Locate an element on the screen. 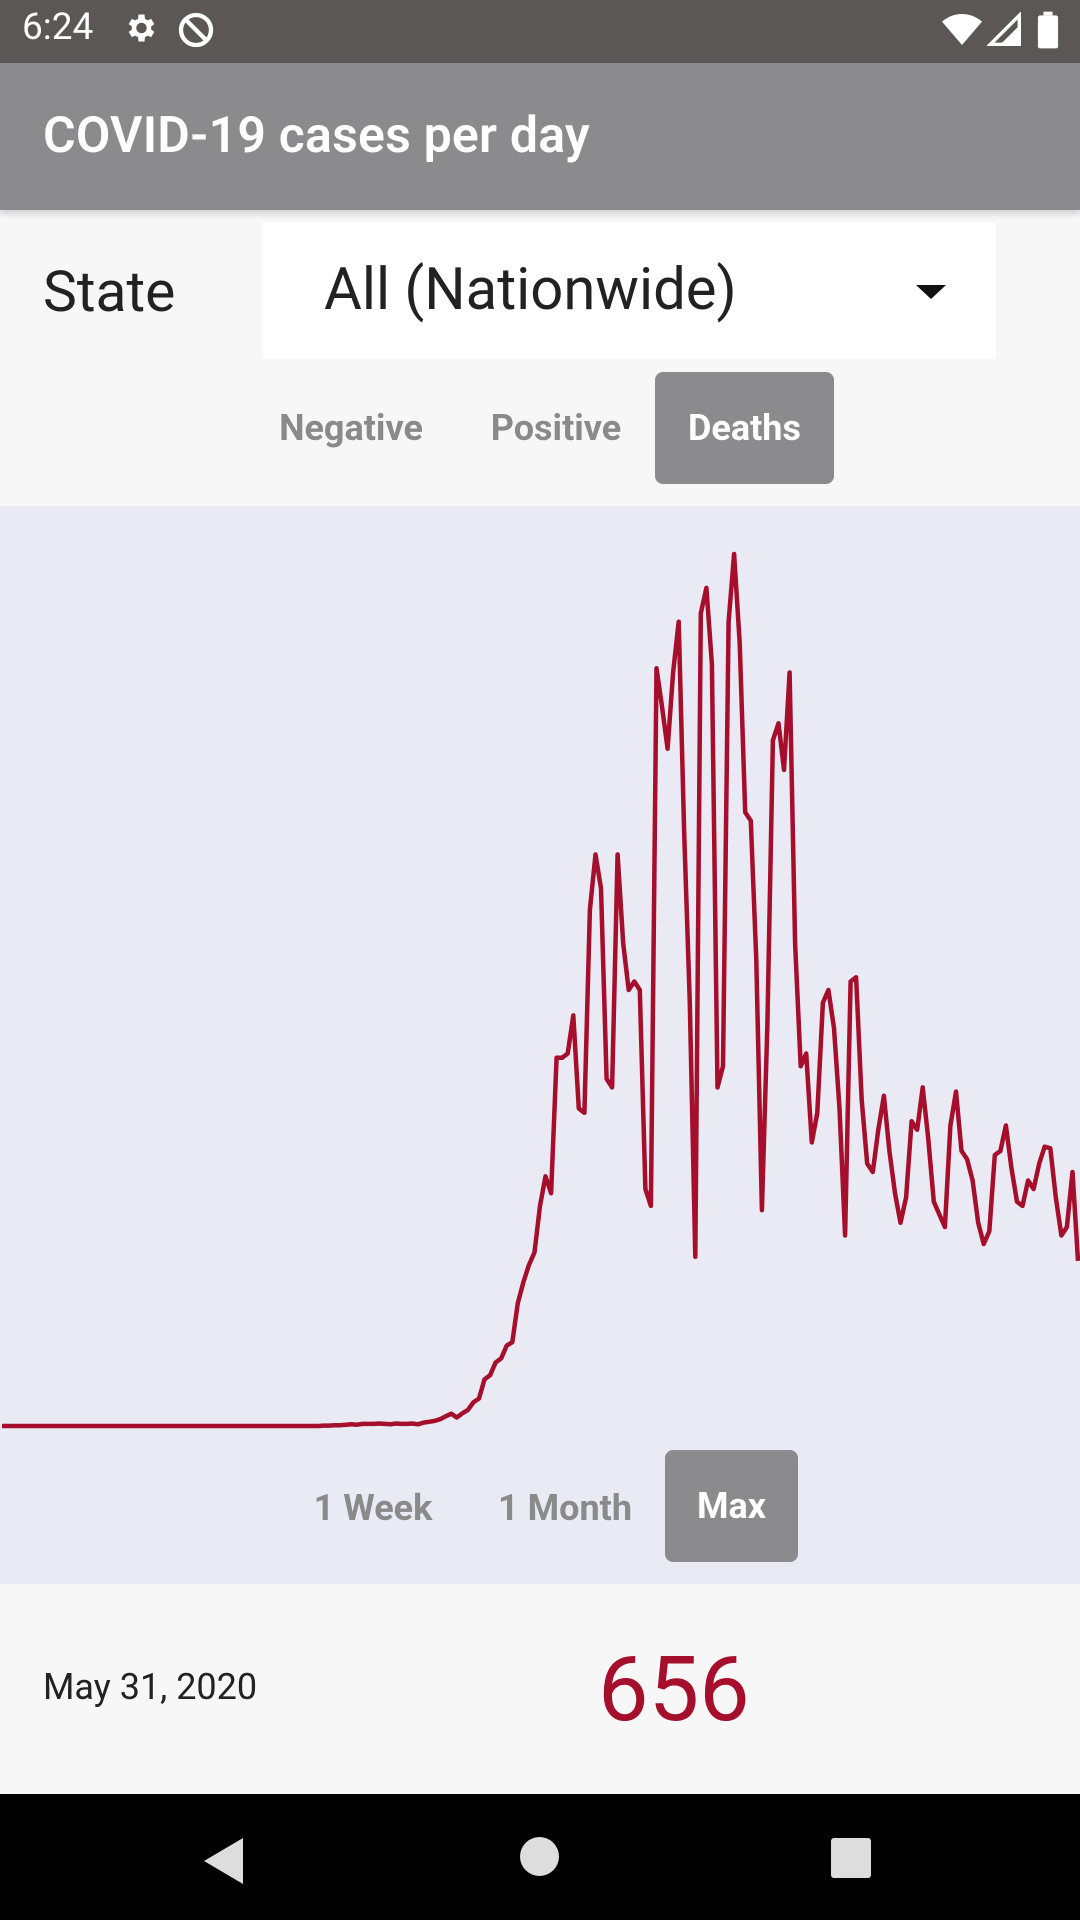 Image resolution: width=1080 pixels, height=1920 pixels. tab-deaths-label: Deaths is located at coordinates (744, 428).